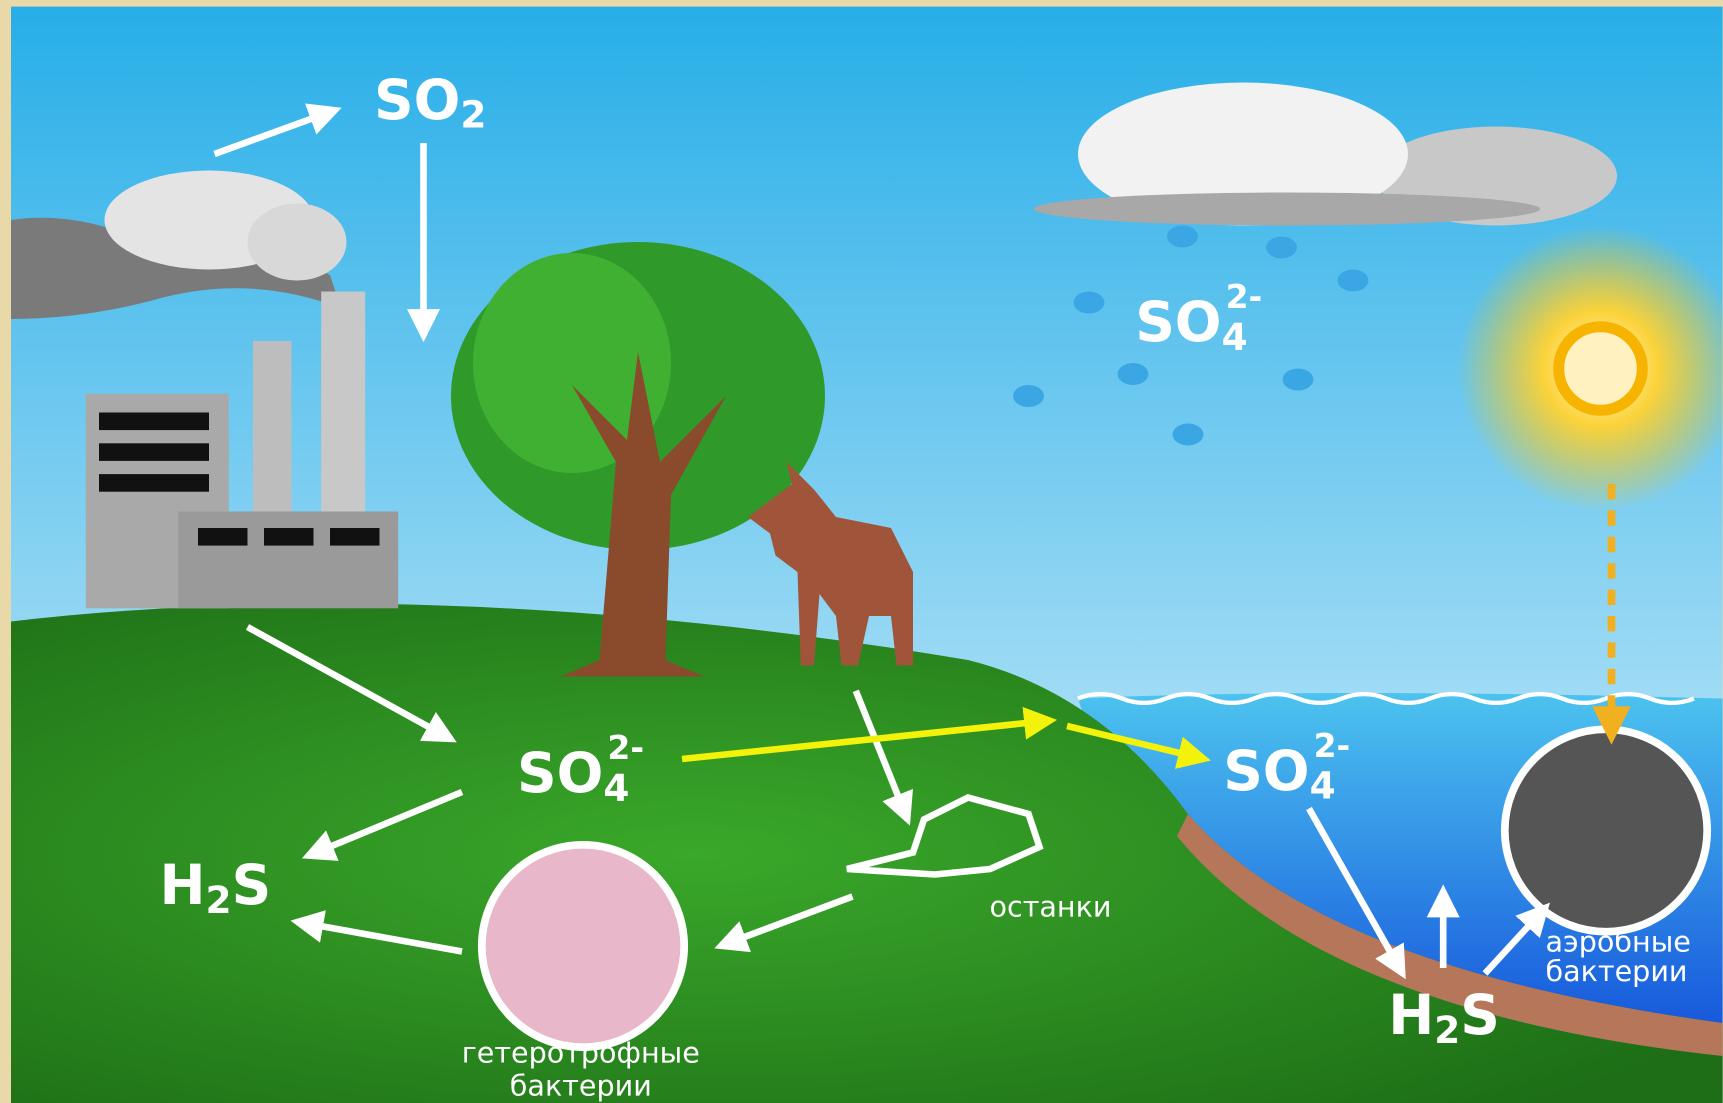 This screenshot has height=1103, width=1723. What do you see at coordinates (216, 887) in the screenshot?
I see `h2s-land-label: H2S` at bounding box center [216, 887].